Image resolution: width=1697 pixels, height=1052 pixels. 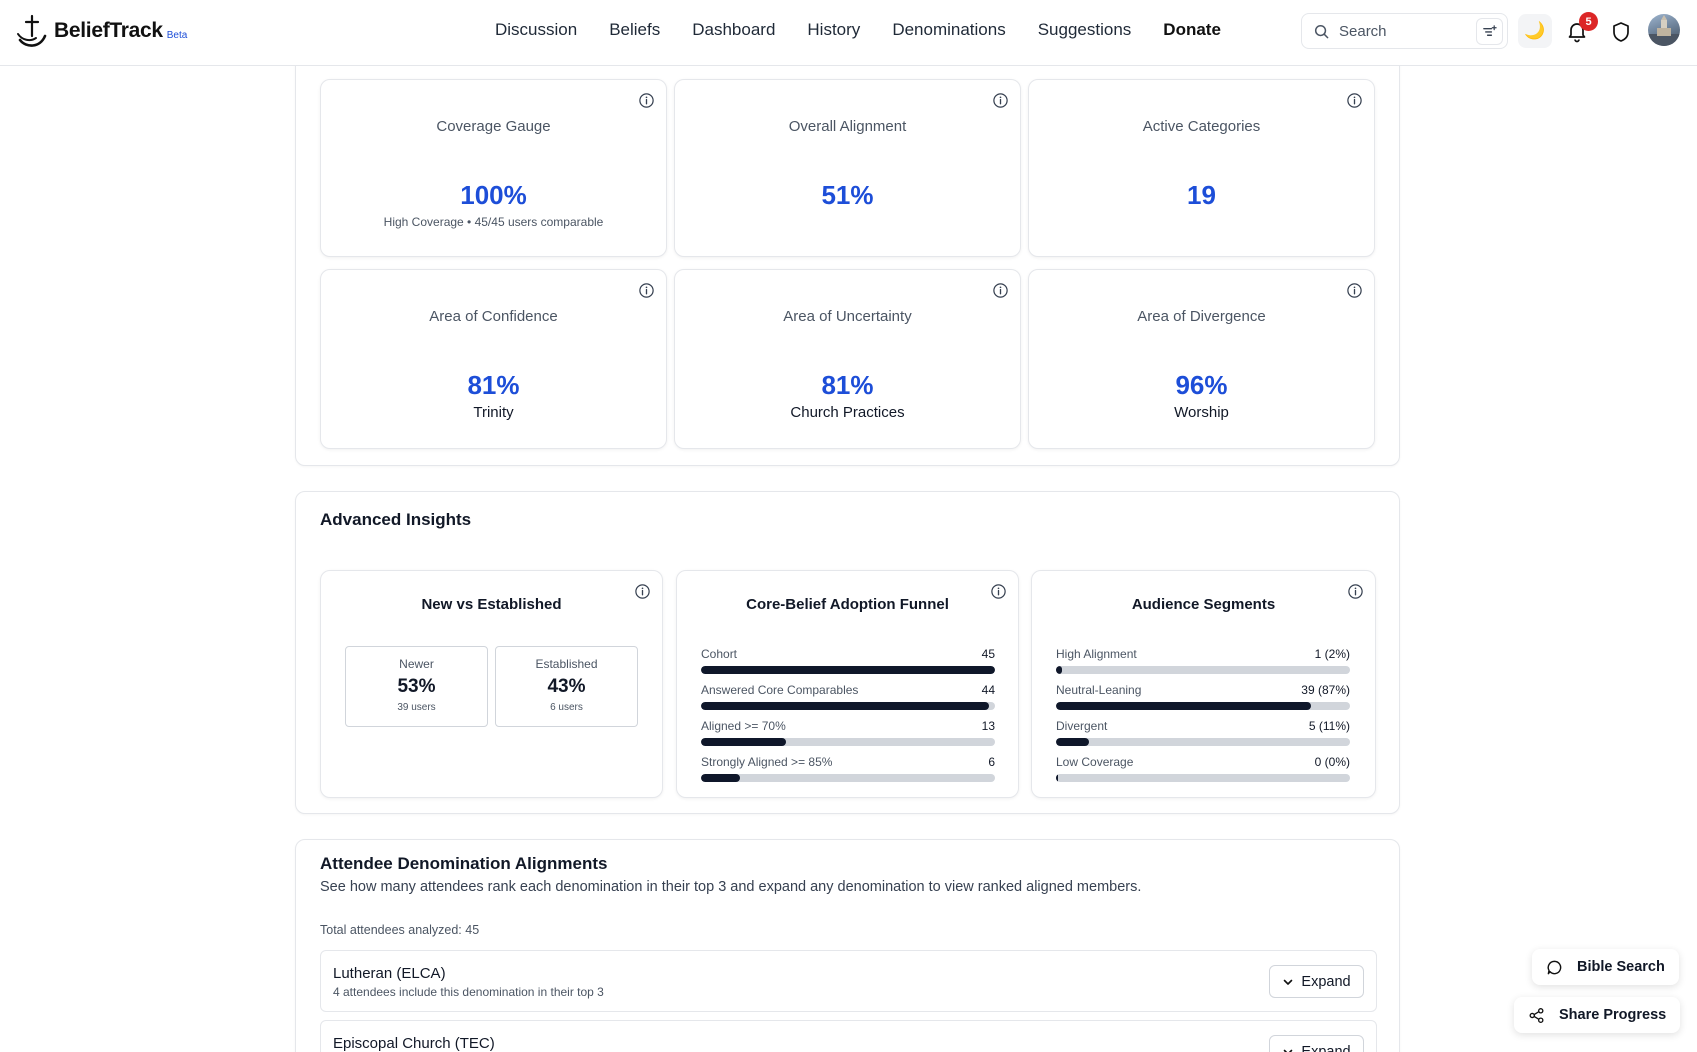 What do you see at coordinates (848, 698) in the screenshot?
I see `funnel-row: Answered Core Comparables 44` at bounding box center [848, 698].